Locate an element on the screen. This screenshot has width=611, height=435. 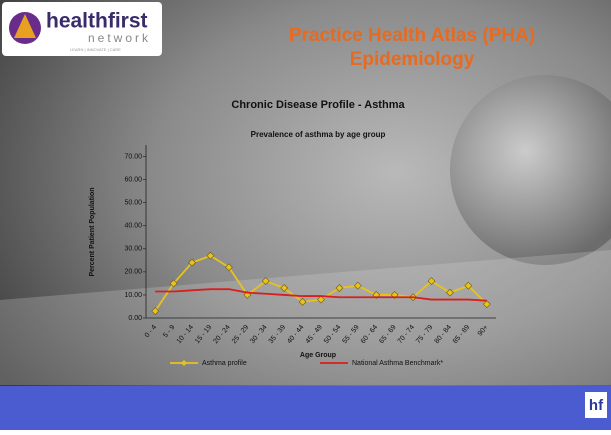
y-tick-label: 40.00 is located at coordinates (133, 226).